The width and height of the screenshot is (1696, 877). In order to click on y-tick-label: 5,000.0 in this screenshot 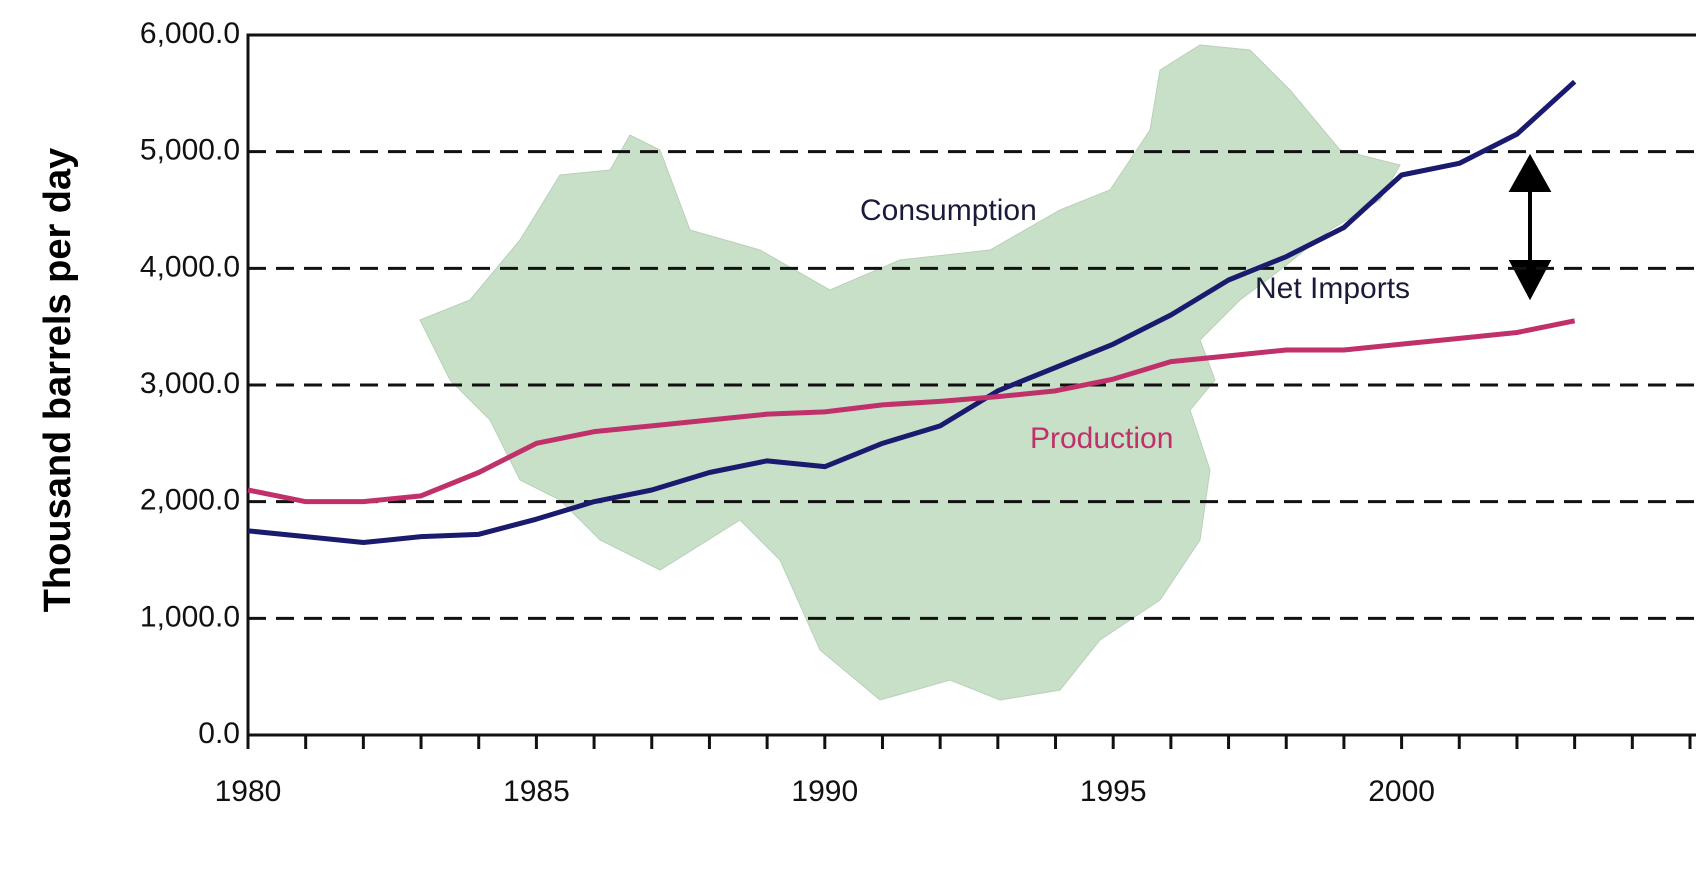, I will do `click(190, 150)`.